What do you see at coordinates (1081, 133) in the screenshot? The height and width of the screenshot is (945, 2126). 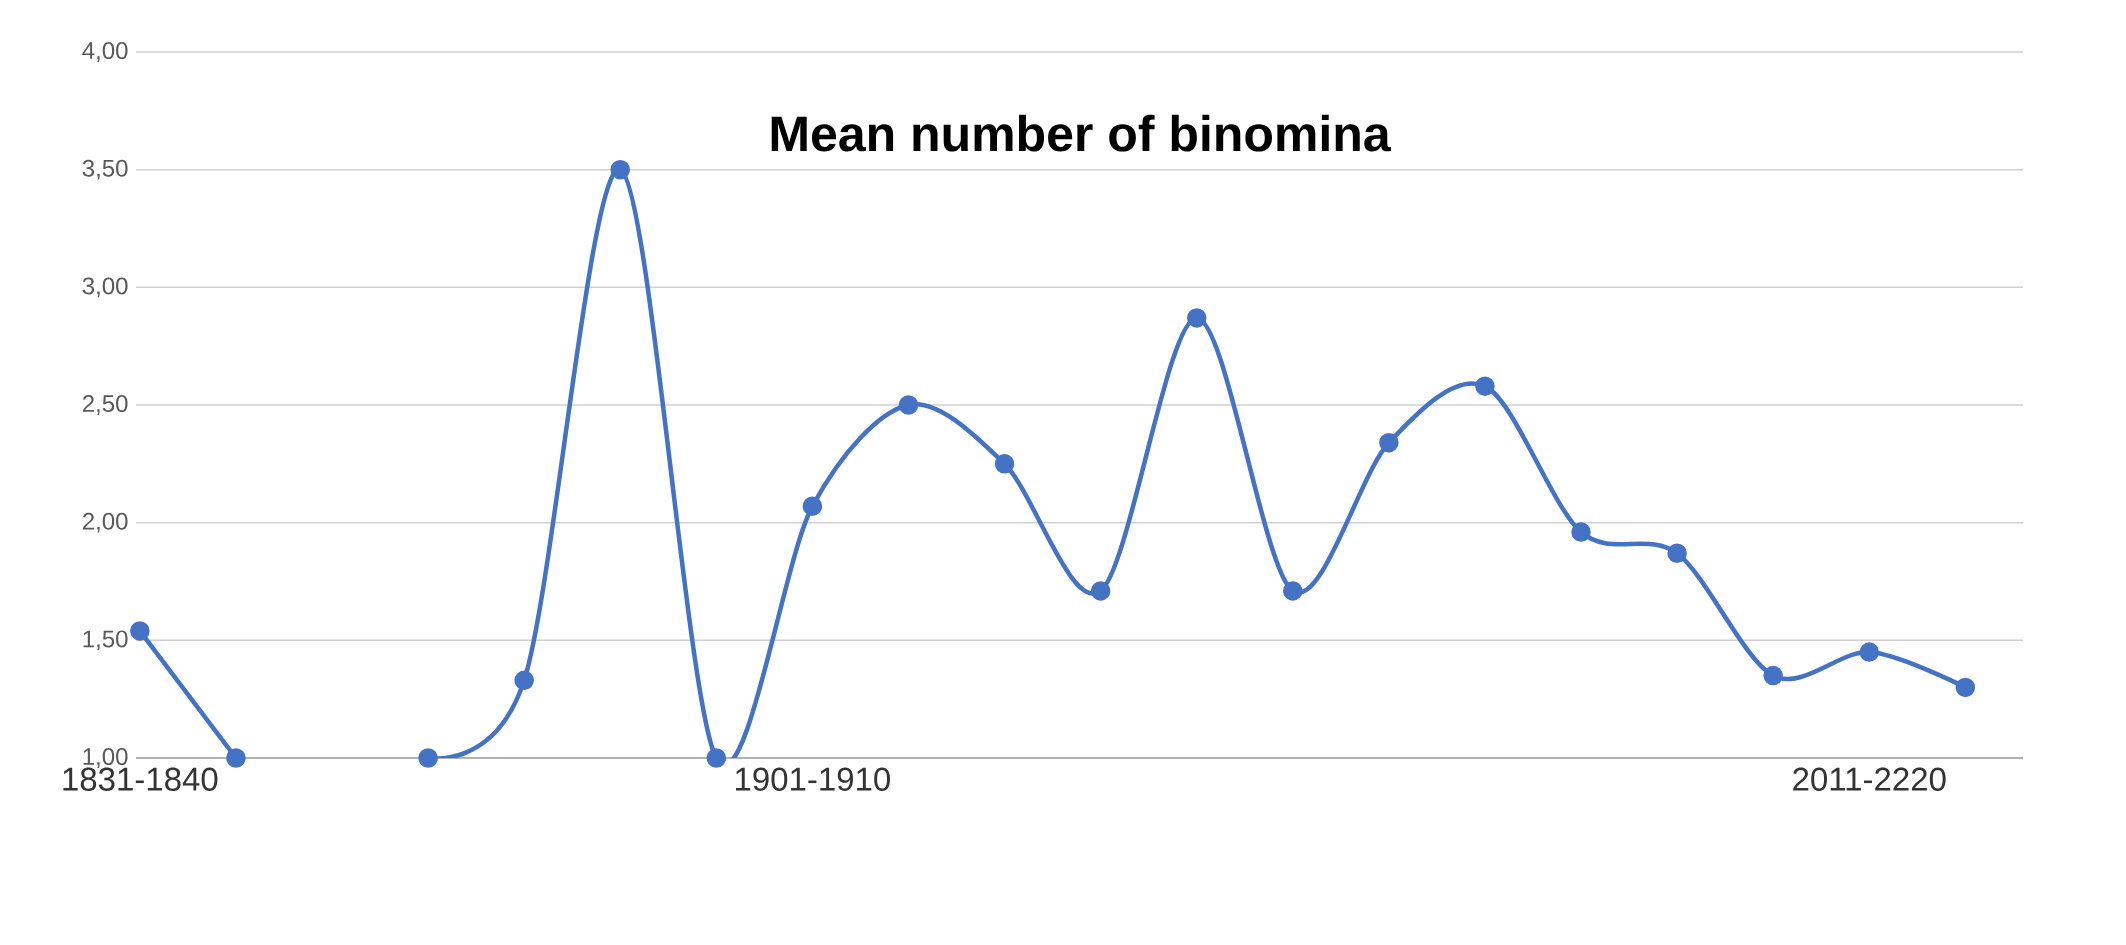 I see `text: Mean number of binomina` at bounding box center [1081, 133].